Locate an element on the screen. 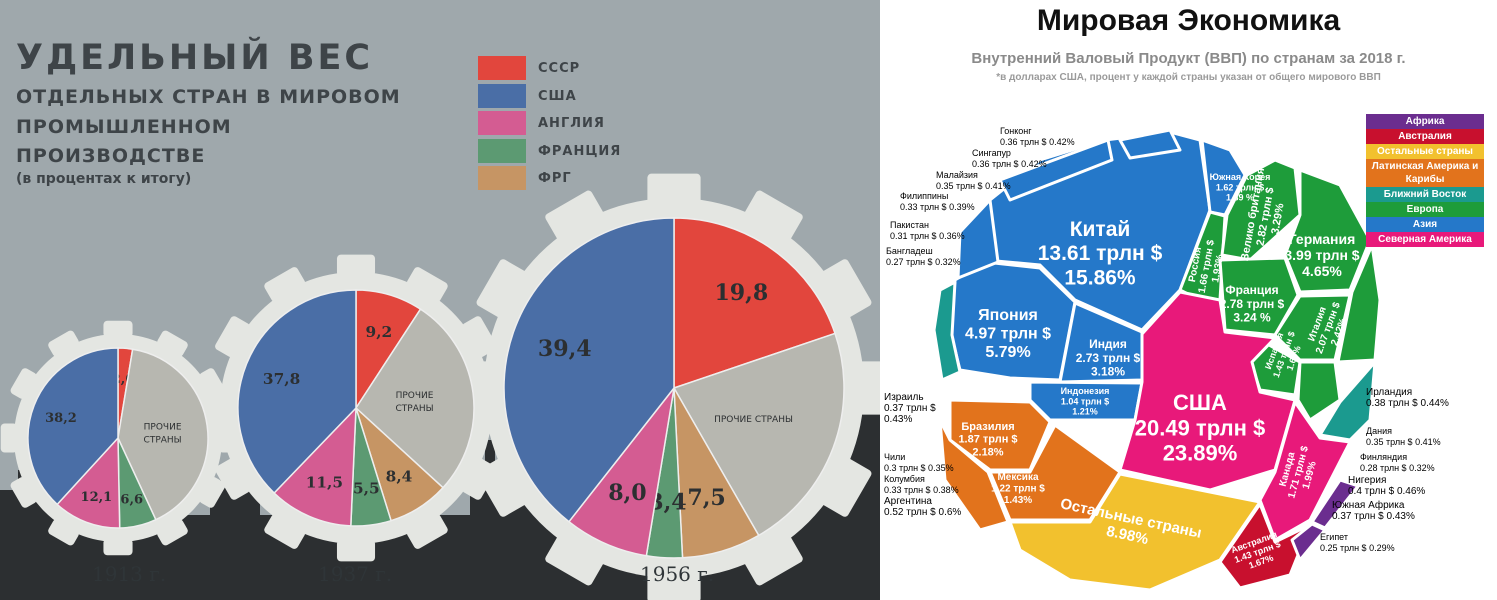 Image resolution: width=1497 pixels, height=600 pixels. legend-north-america: Северная Америка is located at coordinates (1425, 239).